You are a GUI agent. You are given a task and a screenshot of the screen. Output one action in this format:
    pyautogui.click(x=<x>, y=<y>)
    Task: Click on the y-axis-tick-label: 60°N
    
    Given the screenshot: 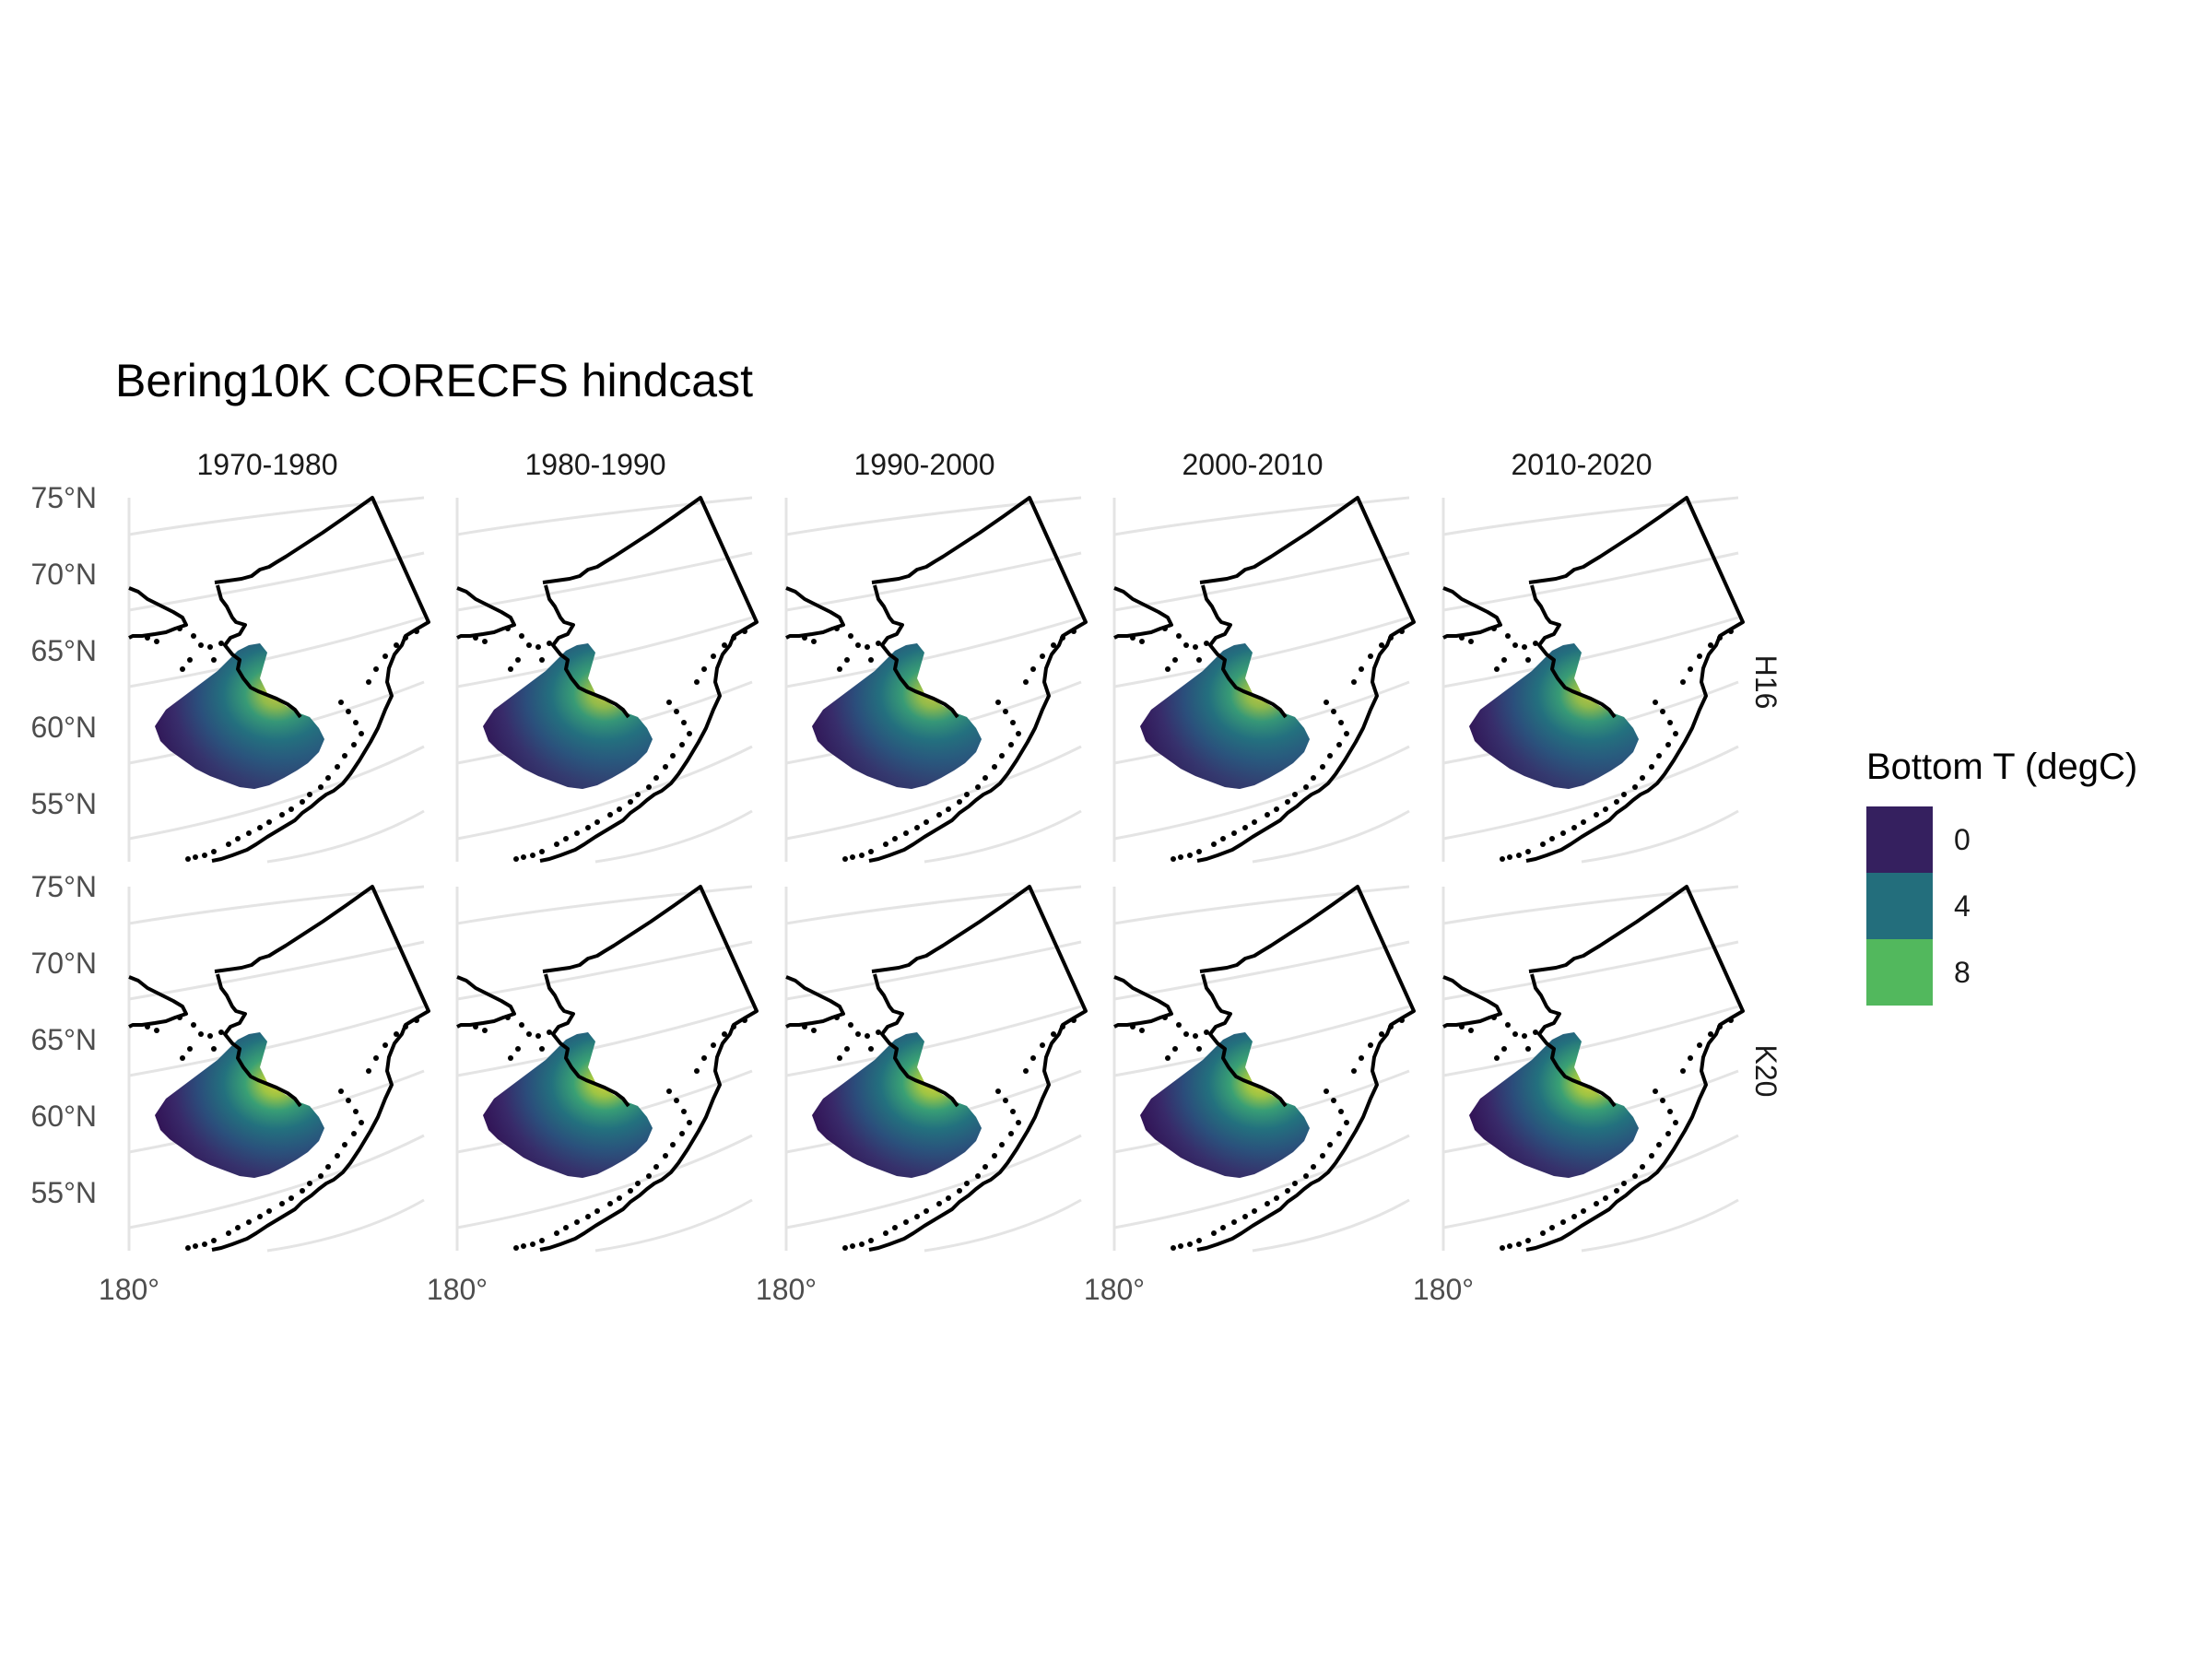 What is the action you would take?
    pyautogui.click(x=64, y=727)
    